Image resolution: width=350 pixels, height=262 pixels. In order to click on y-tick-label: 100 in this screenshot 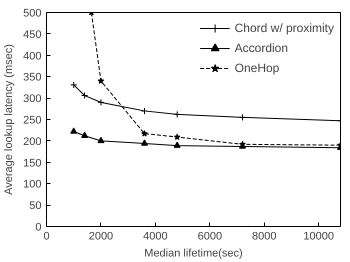, I will do `click(32, 184)`.